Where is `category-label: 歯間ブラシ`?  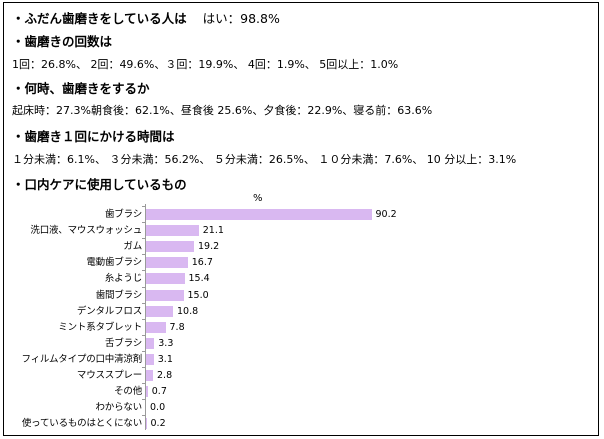
category-label: 歯間ブラシ is located at coordinates (119, 295).